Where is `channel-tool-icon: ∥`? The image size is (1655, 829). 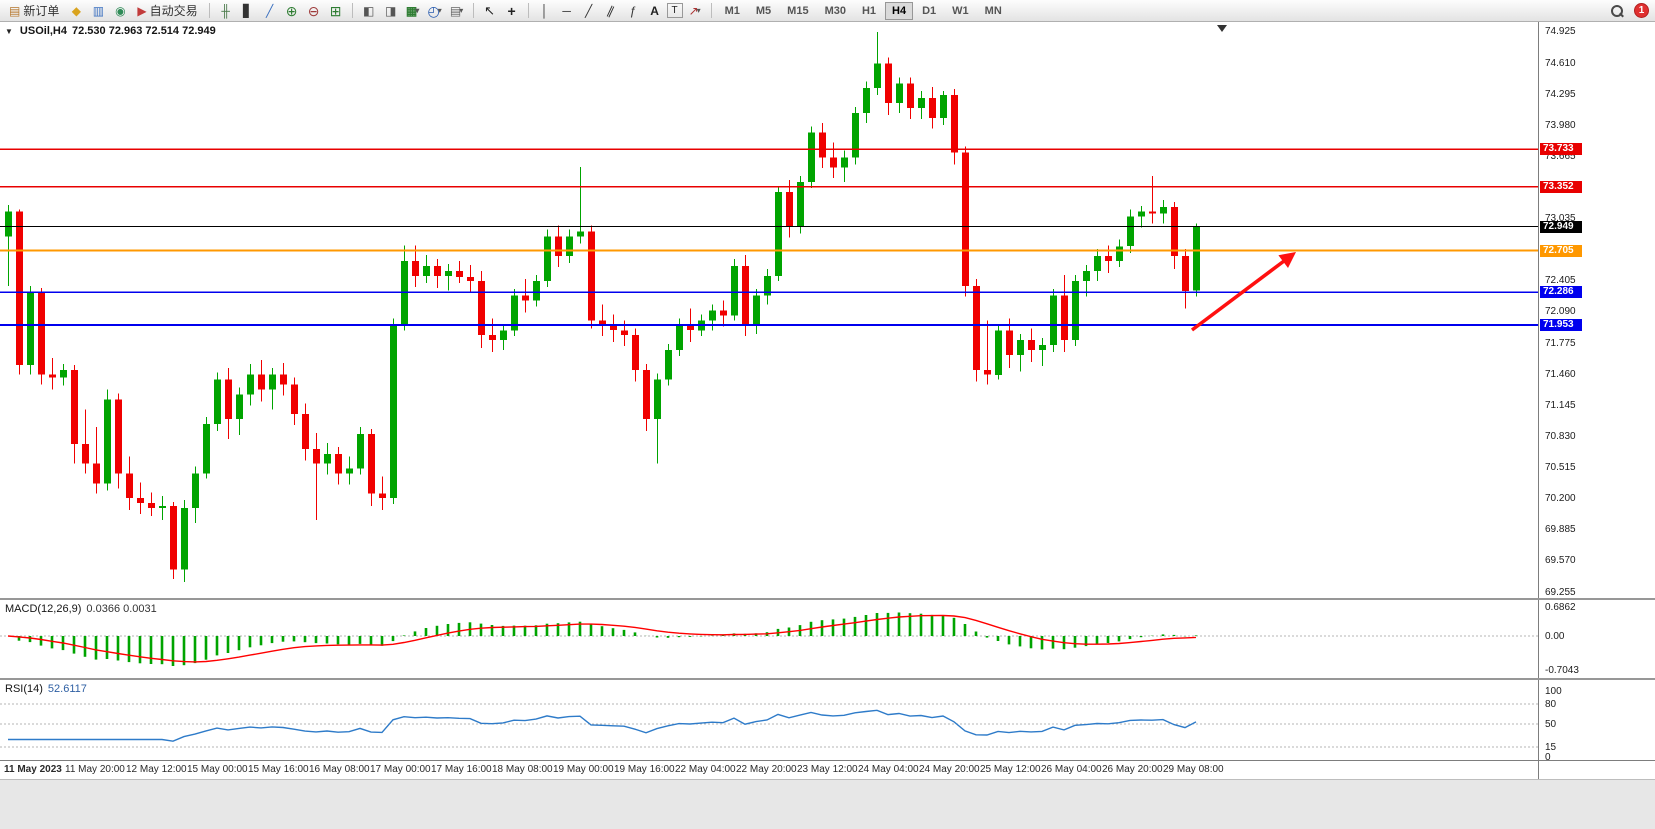 channel-tool-icon: ∥ is located at coordinates (610, 10).